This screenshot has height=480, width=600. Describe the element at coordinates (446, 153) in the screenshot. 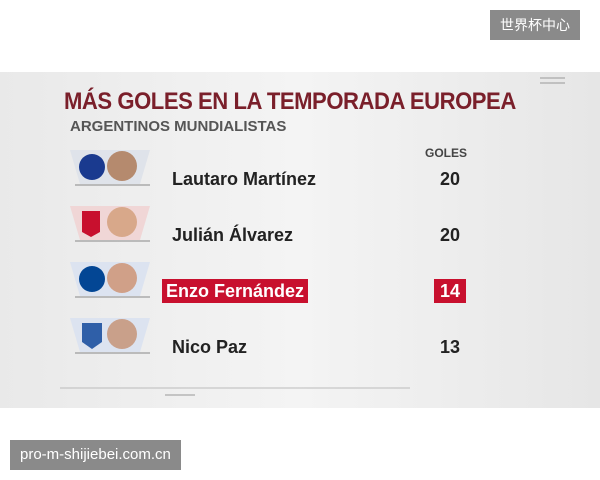

I see `column-header: GOLES` at that location.